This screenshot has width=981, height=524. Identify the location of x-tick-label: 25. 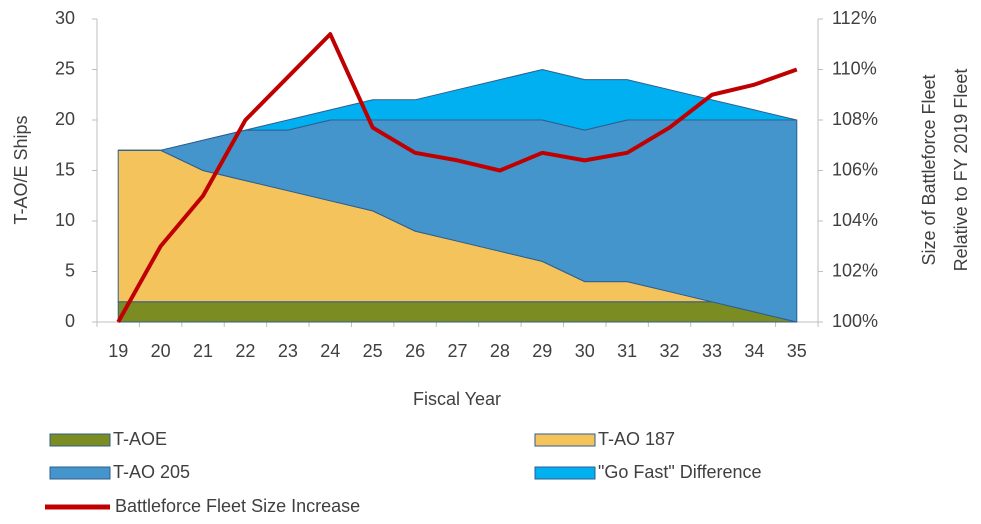
(373, 351).